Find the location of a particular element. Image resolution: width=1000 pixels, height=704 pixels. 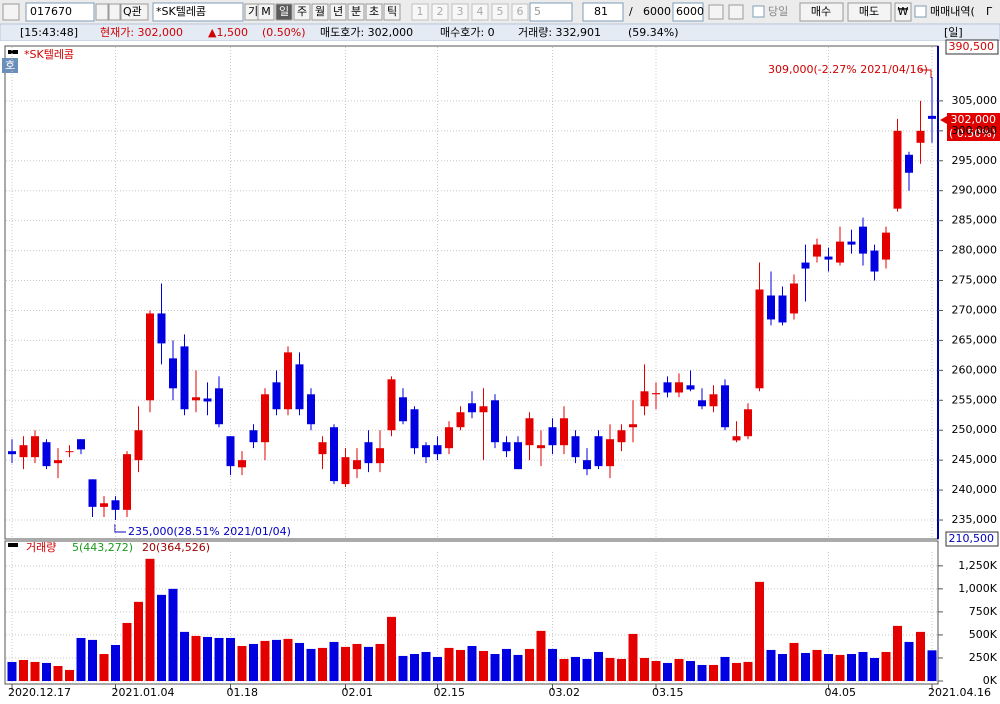

won-button is located at coordinates (903, 12).